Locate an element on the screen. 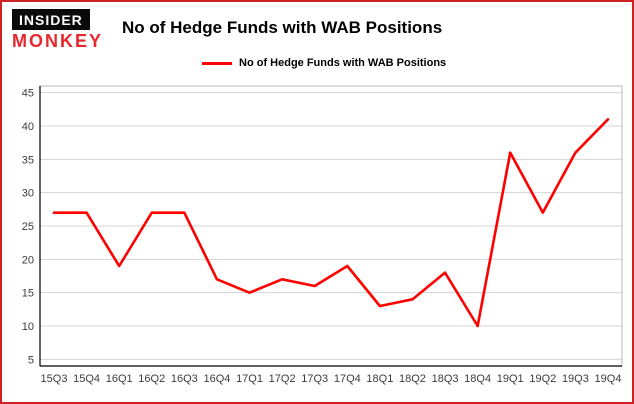  svg-text: 40 is located at coordinates (28, 127).